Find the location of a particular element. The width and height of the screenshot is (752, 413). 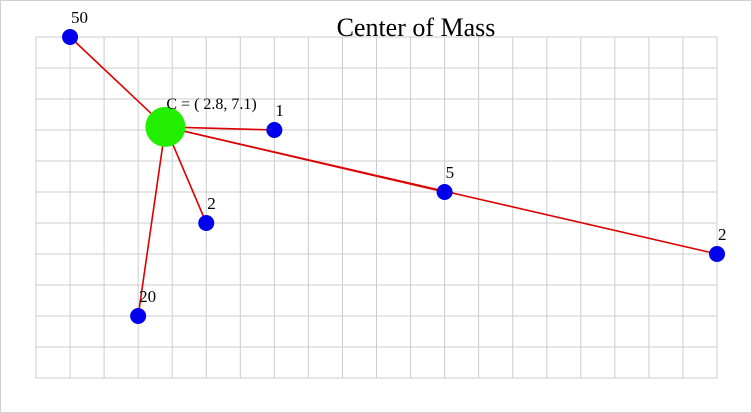

center-of-mass-label: C = ( 2.8, 7.1) is located at coordinates (211, 104).